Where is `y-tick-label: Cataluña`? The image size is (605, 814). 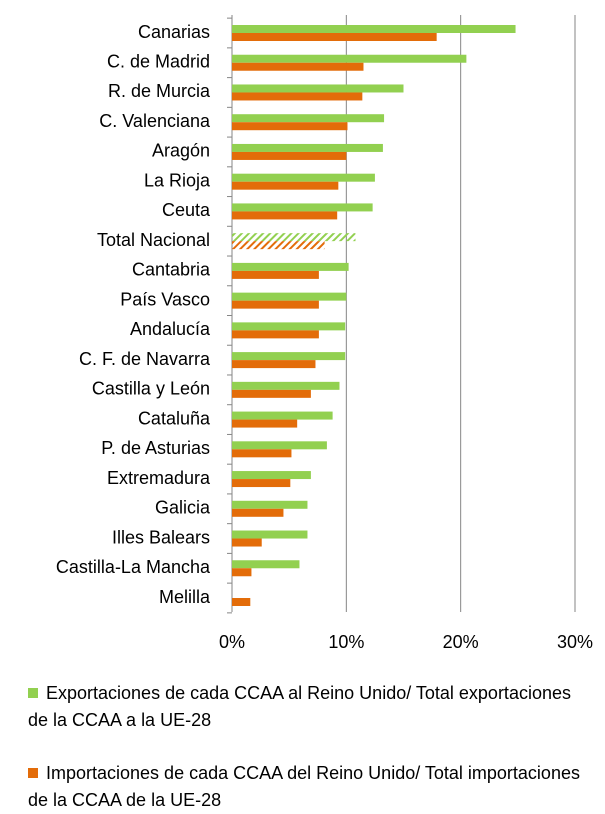
y-tick-label: Cataluña is located at coordinates (174, 418).